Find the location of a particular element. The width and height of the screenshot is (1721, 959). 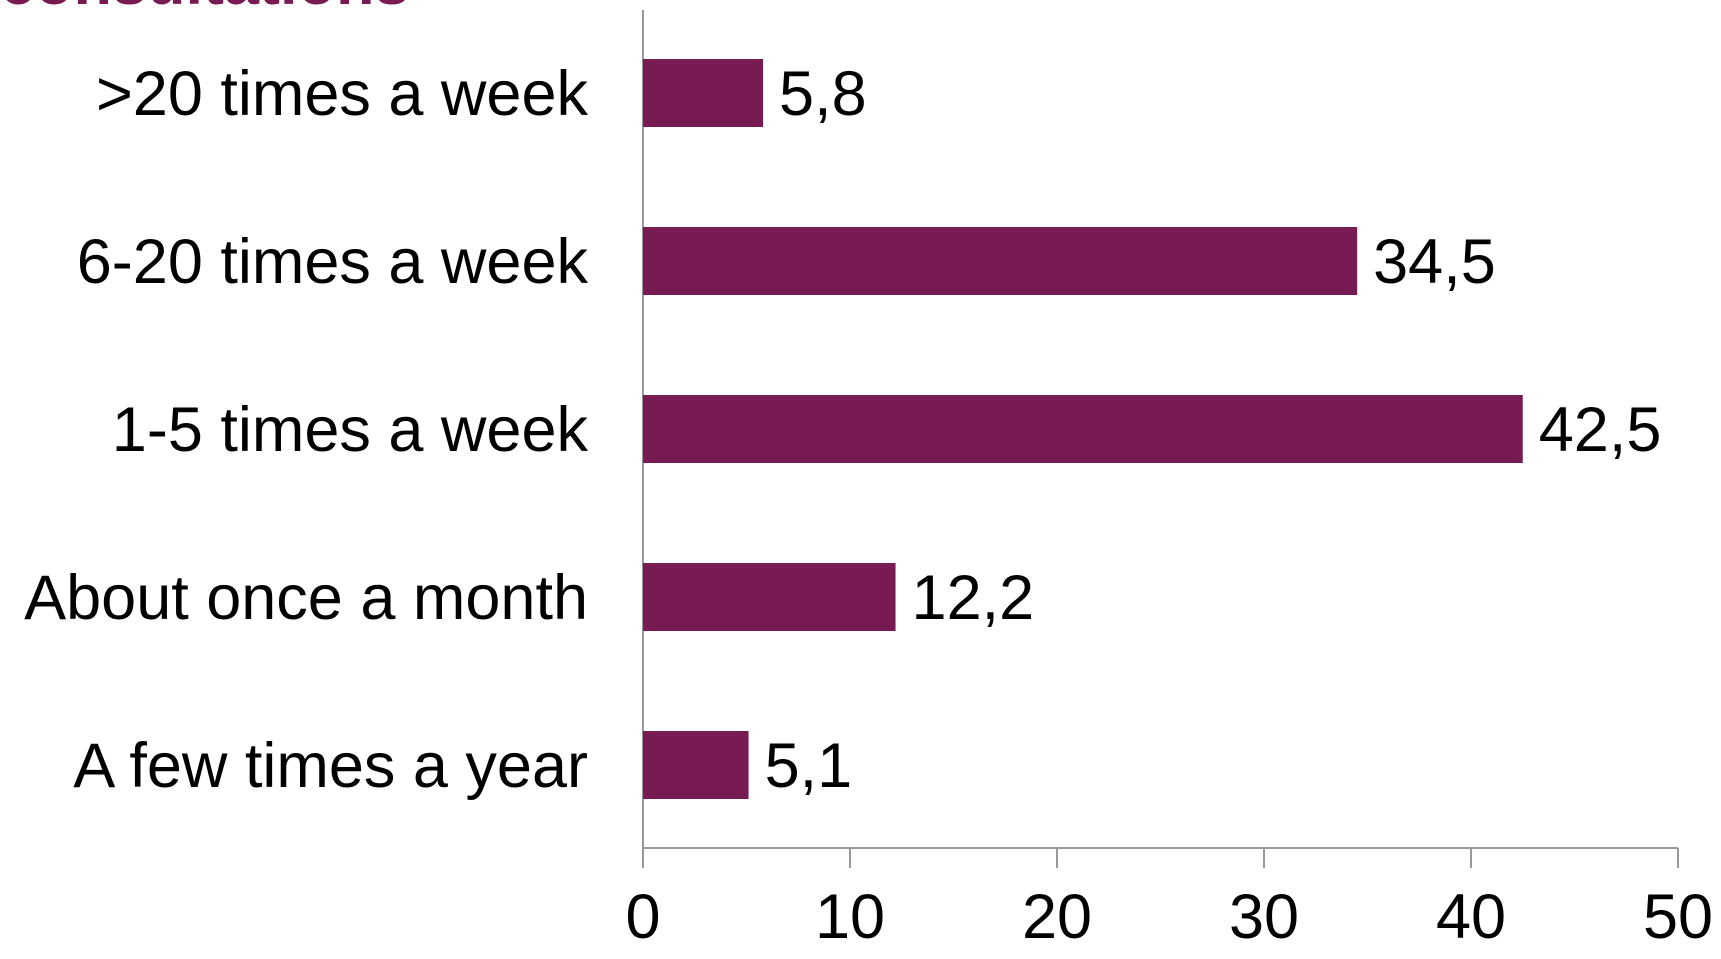

value-label: 34,5 is located at coordinates (1434, 262).